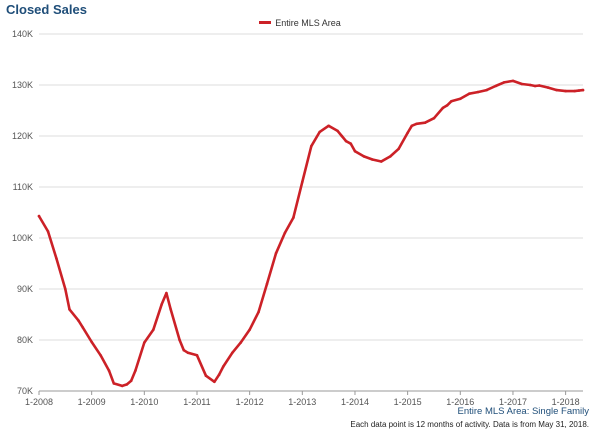 This screenshot has width=600, height=433. I want to click on legend: Entire MLS Area, so click(300, 23).